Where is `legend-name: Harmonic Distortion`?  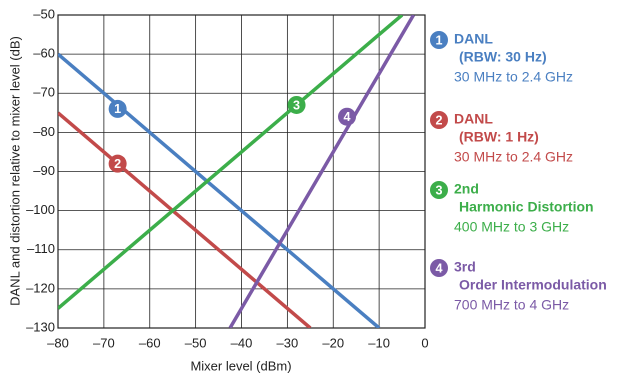 legend-name: Harmonic Distortion is located at coordinates (526, 207).